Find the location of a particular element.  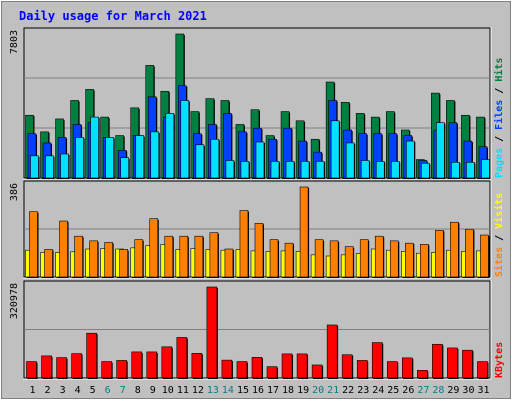

sites-bar-day-3-fill is located at coordinates (63, 249).